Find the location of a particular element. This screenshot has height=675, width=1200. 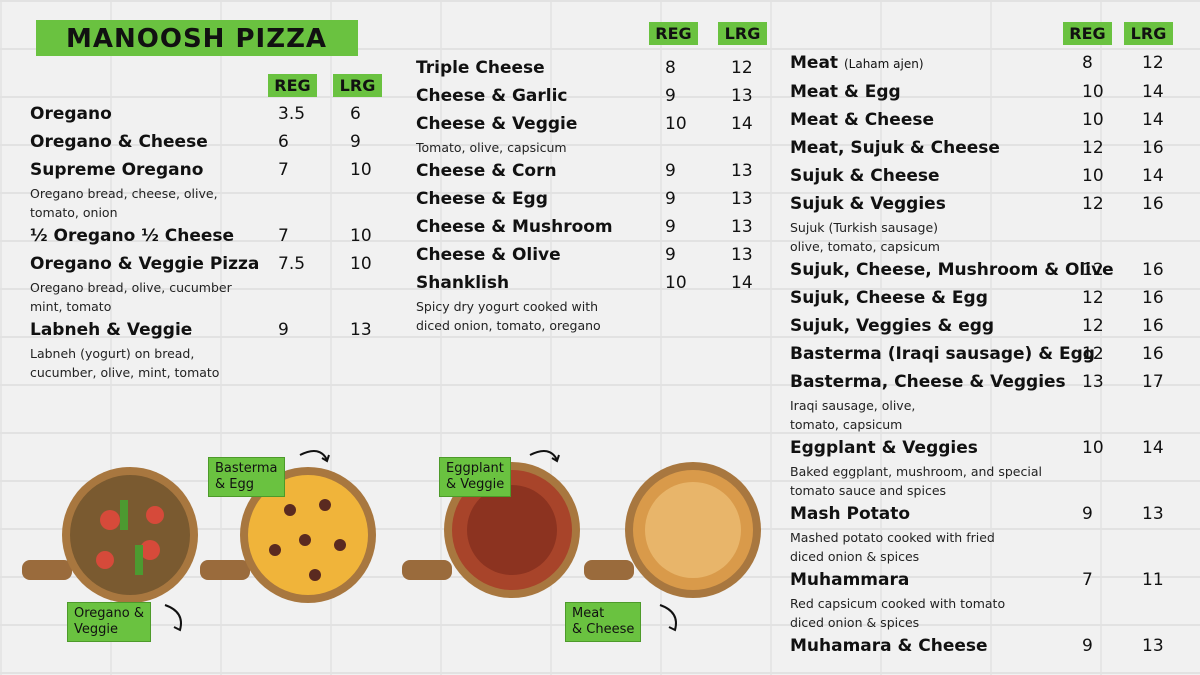

menu-item: Cheese & Garlic 9 13 is located at coordinates (586, 96).